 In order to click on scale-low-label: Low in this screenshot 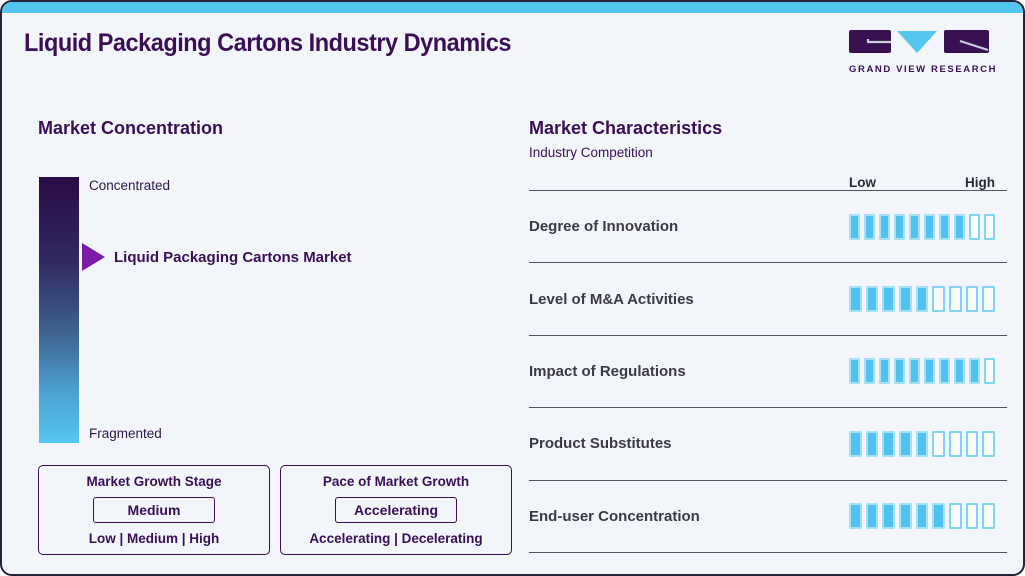, I will do `click(862, 182)`.